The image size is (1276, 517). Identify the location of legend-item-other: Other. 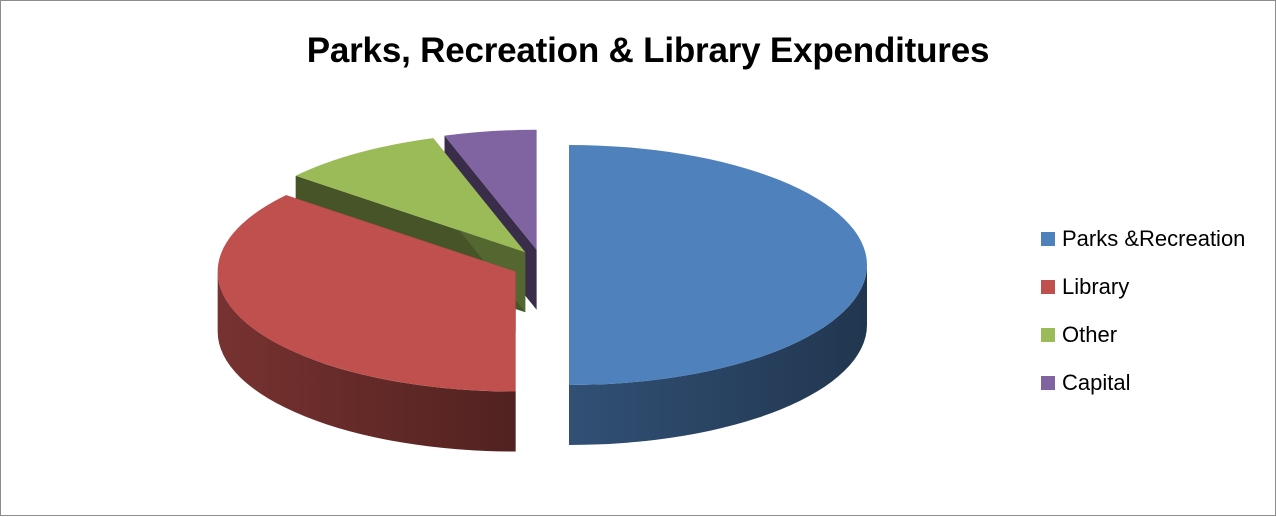
(1158, 335).